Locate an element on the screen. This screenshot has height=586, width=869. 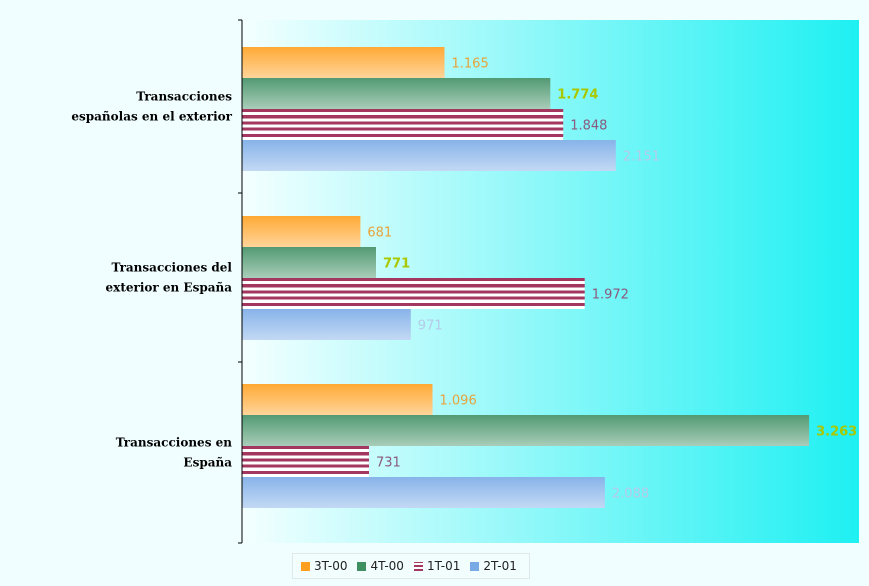
legend-label: 4T-00 is located at coordinates (387, 566).